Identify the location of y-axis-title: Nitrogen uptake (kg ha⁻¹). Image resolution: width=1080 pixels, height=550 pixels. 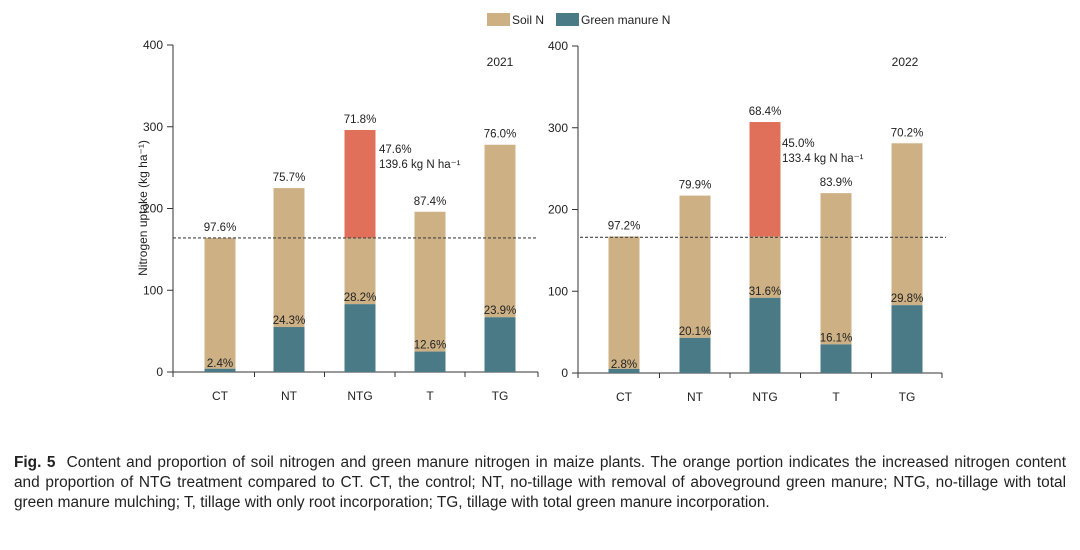
(143, 208).